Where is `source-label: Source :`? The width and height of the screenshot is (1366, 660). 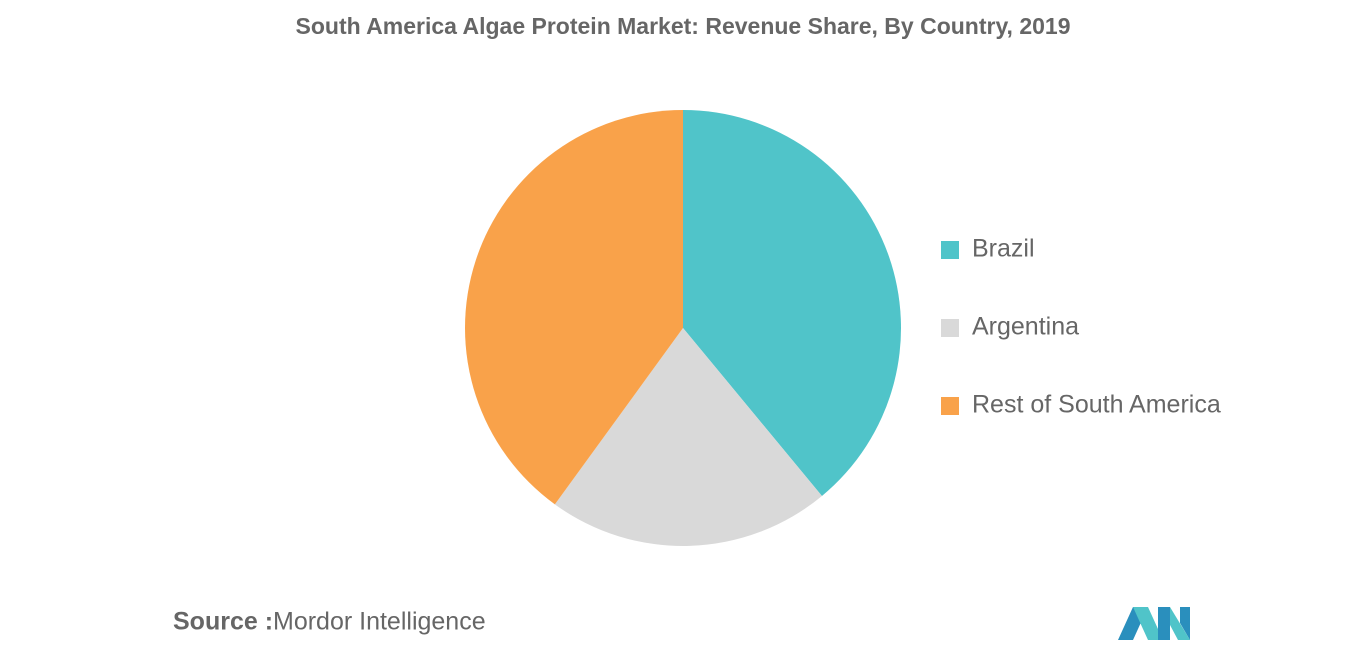
source-label: Source : is located at coordinates (223, 622).